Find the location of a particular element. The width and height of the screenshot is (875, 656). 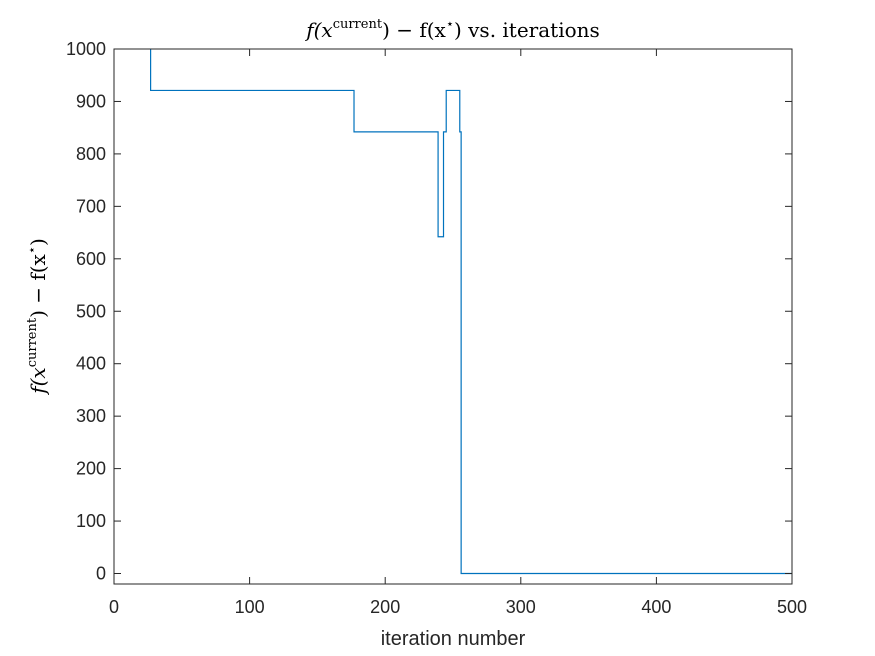

y-axis-label-part-2: ) − f(x is located at coordinates (38, 285).